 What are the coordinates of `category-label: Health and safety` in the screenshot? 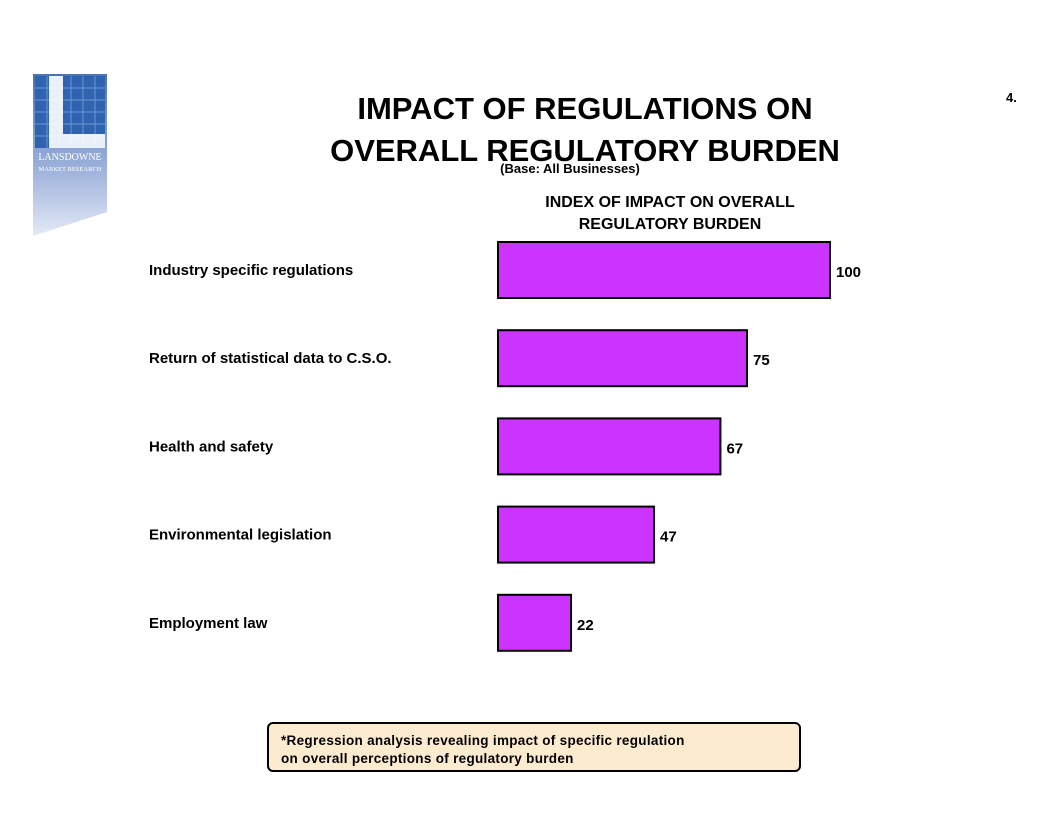 It's located at (211, 446).